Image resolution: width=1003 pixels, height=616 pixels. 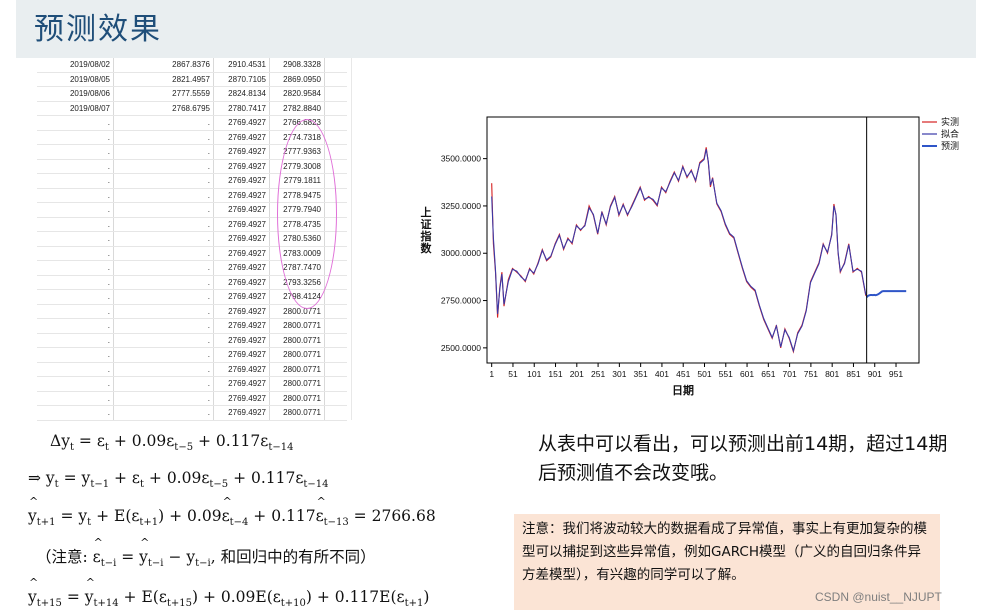 I want to click on x-tick-label: 151, so click(x=555, y=374).